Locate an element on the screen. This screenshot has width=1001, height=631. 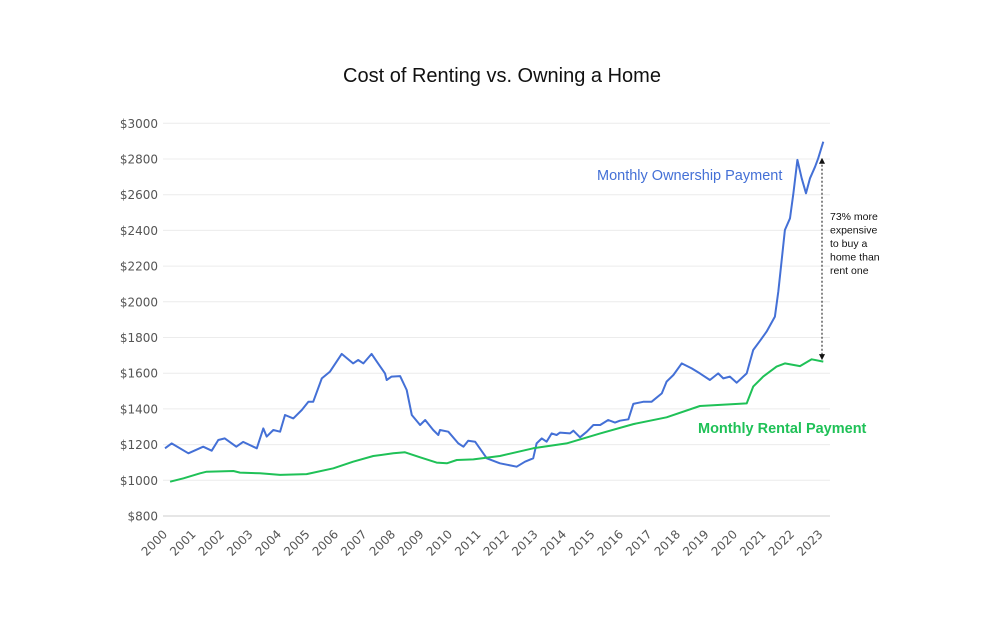
x-tick-label: 2014 is located at coordinates (553, 542).